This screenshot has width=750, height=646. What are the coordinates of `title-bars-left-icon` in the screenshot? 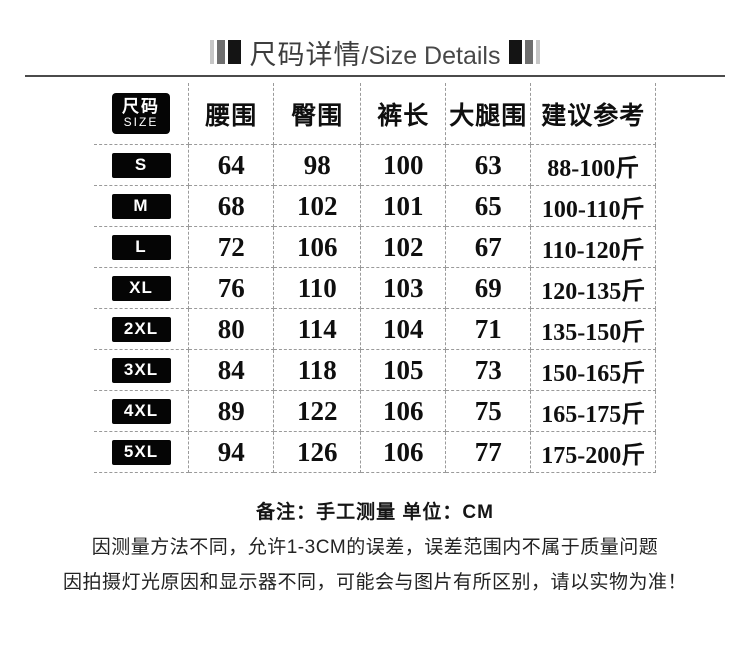 It's located at (225, 52).